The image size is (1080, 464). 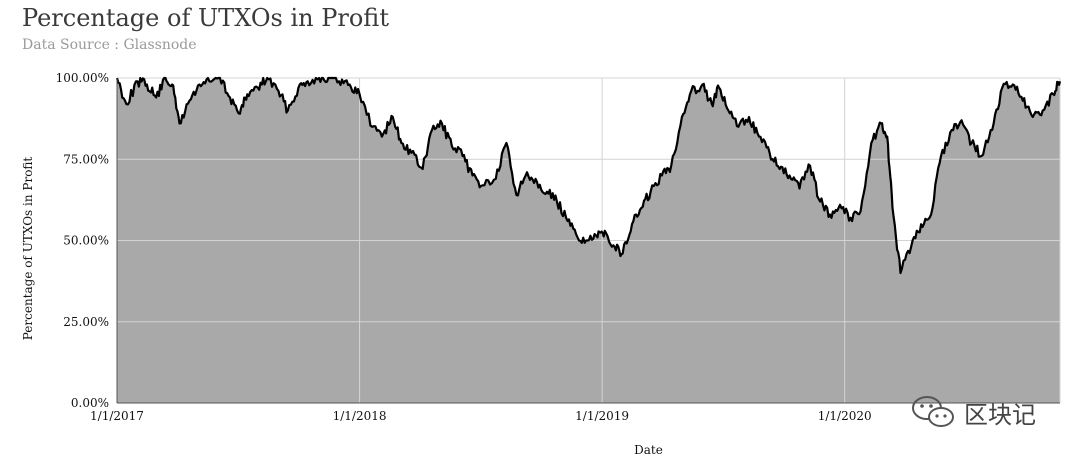 I want to click on x-tick-label: 1/1/2018, so click(x=360, y=416).